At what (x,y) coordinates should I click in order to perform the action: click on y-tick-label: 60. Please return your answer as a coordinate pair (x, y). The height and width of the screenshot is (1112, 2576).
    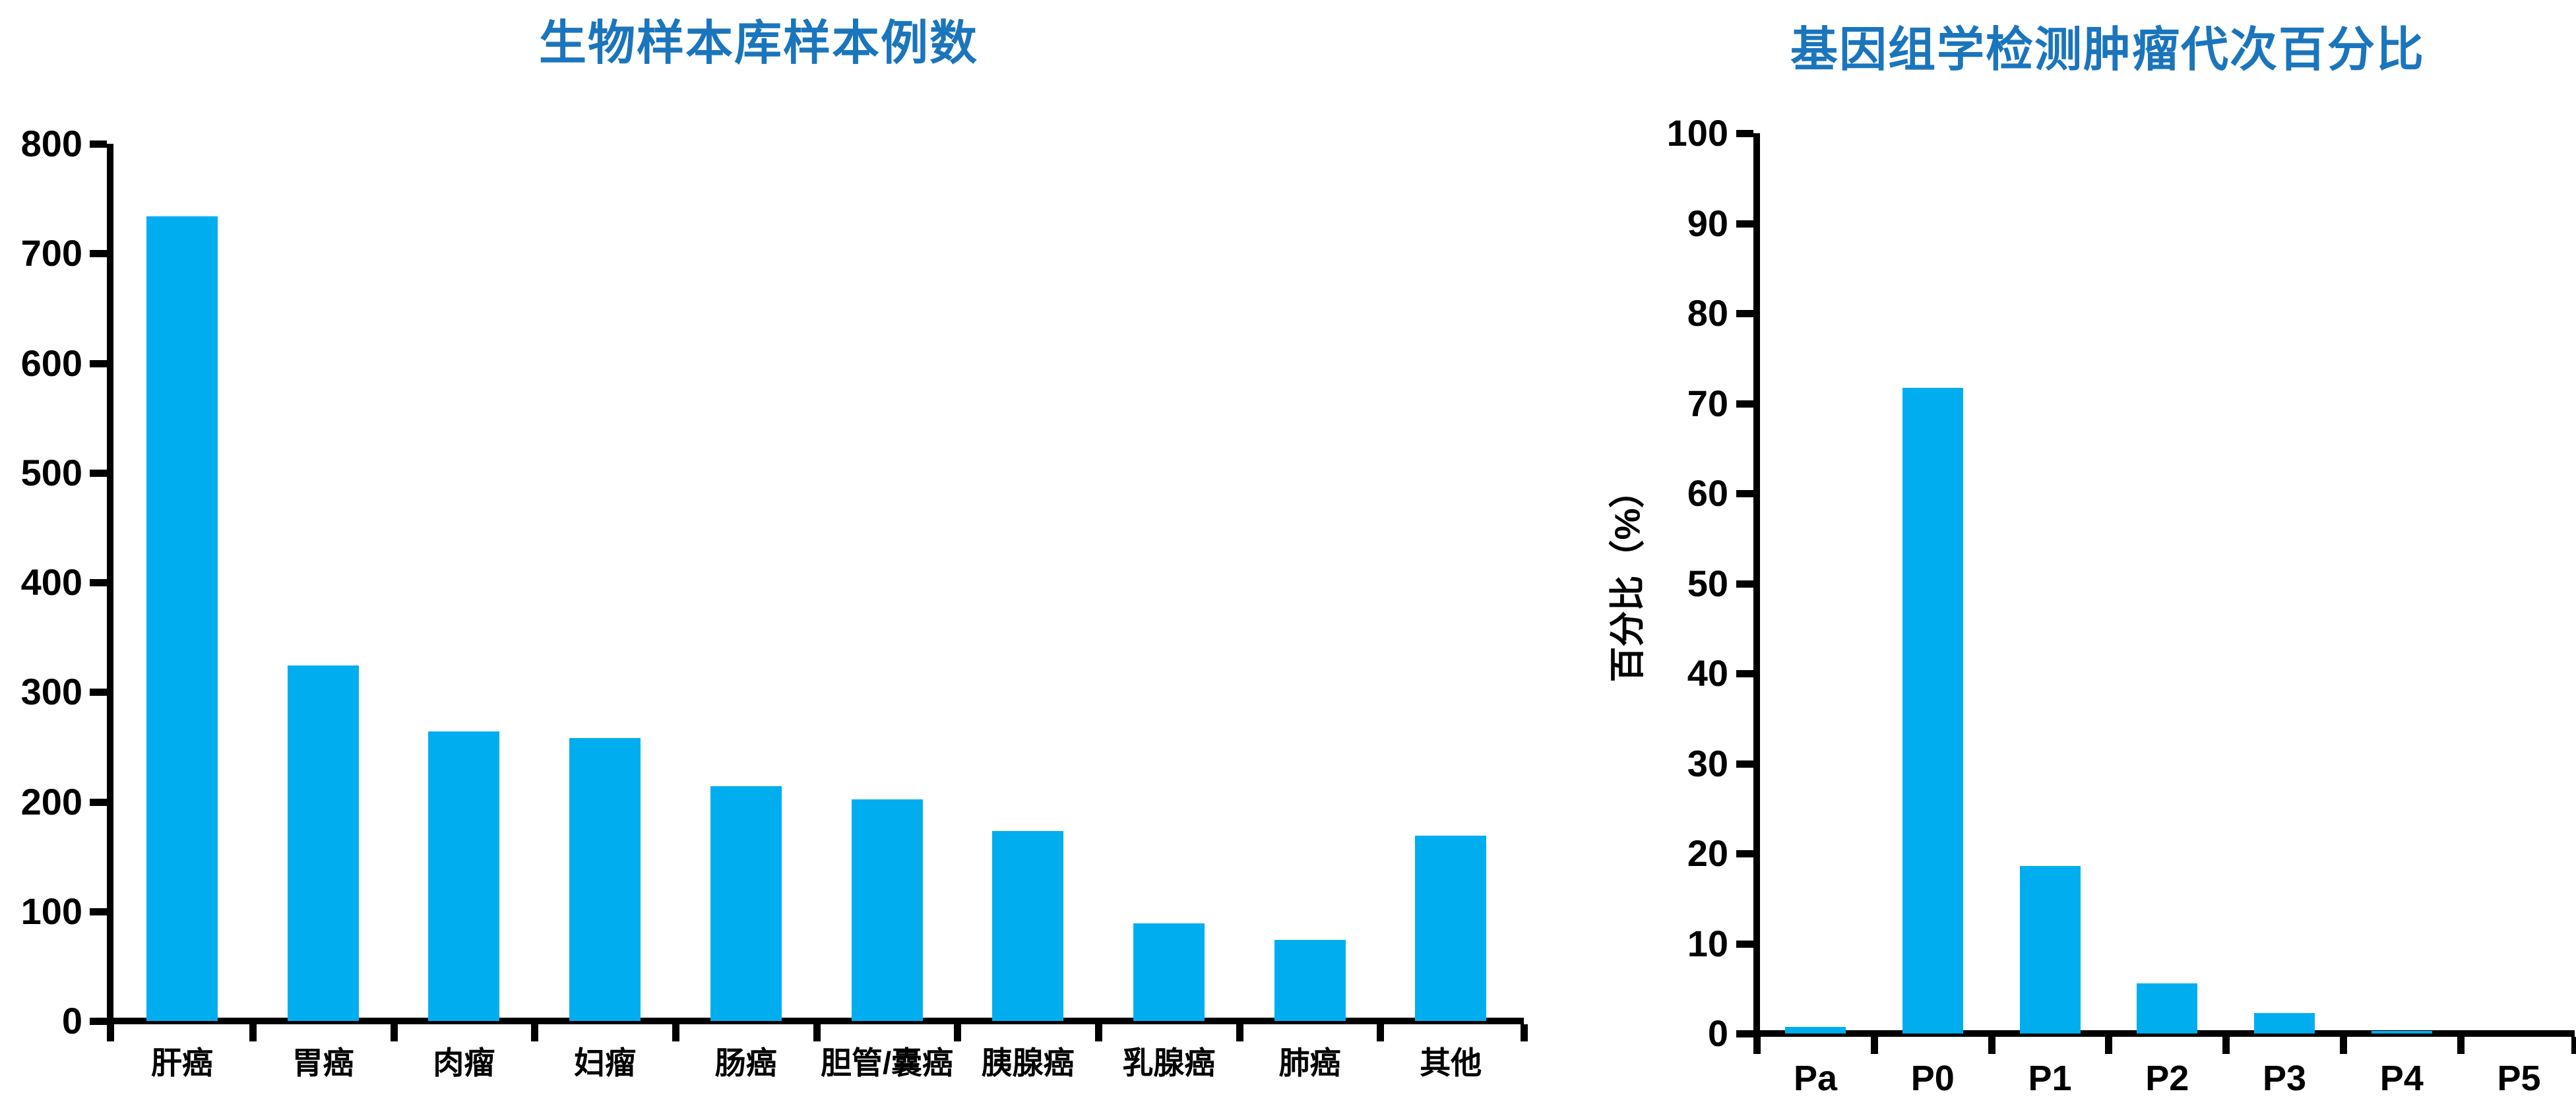
    Looking at the image, I should click on (1708, 493).